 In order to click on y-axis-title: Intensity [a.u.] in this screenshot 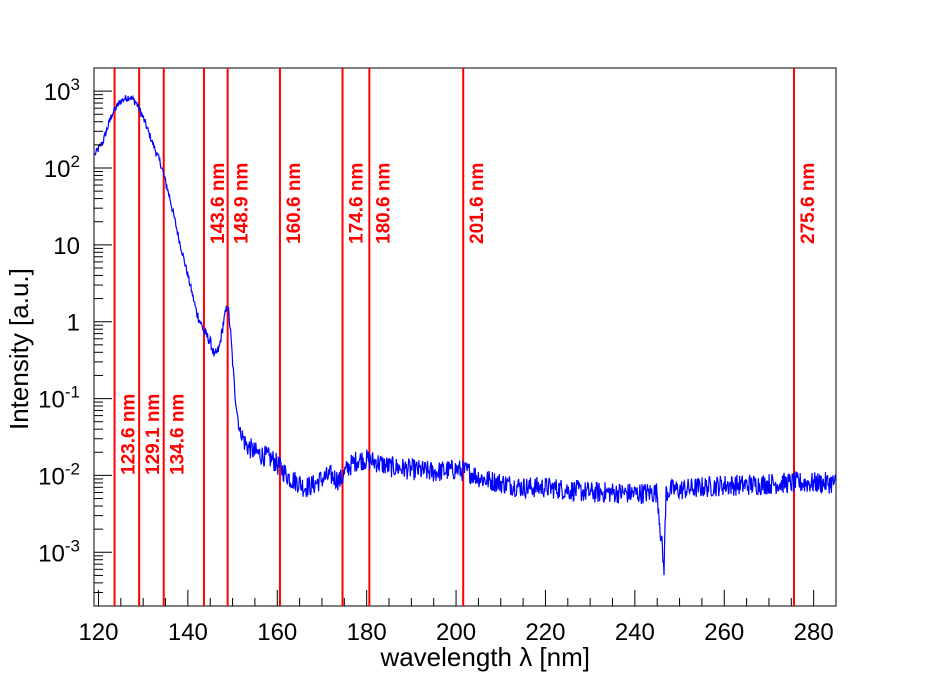, I will do `click(19, 349)`.